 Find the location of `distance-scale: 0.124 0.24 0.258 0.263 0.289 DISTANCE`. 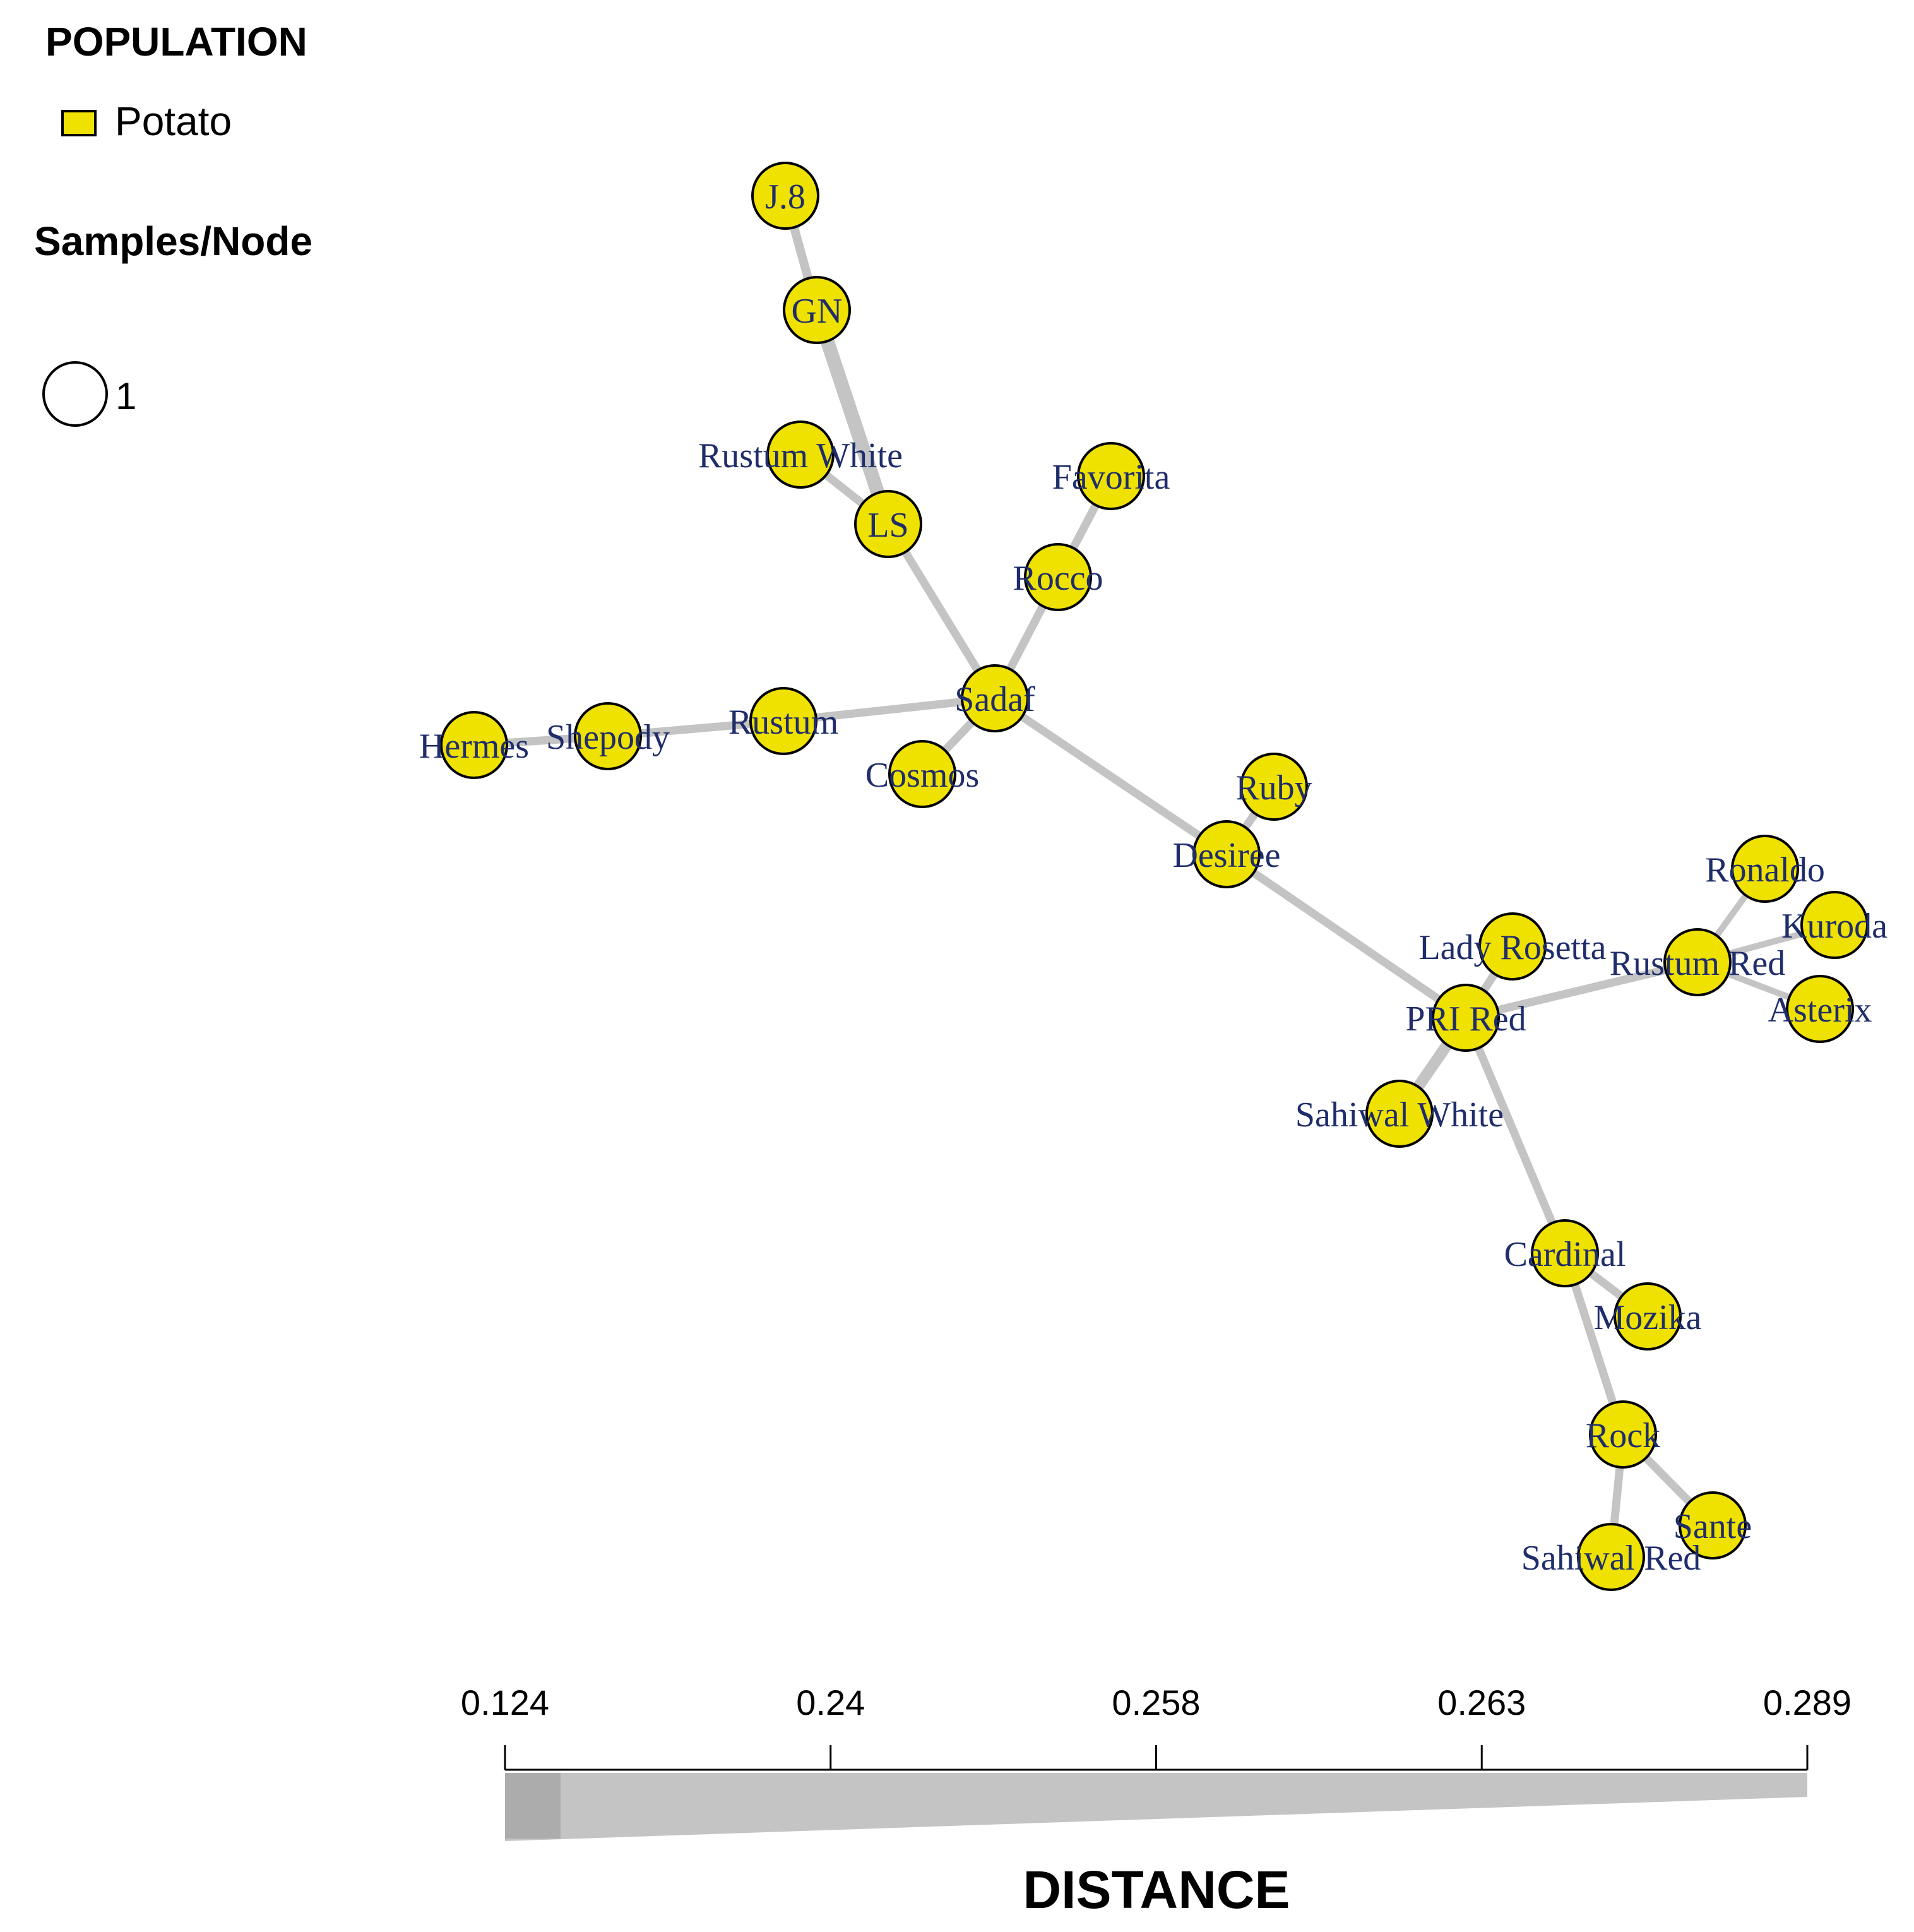

distance-scale: 0.124 0.24 0.258 0.263 0.289 DISTANCE is located at coordinates (1156, 1801).